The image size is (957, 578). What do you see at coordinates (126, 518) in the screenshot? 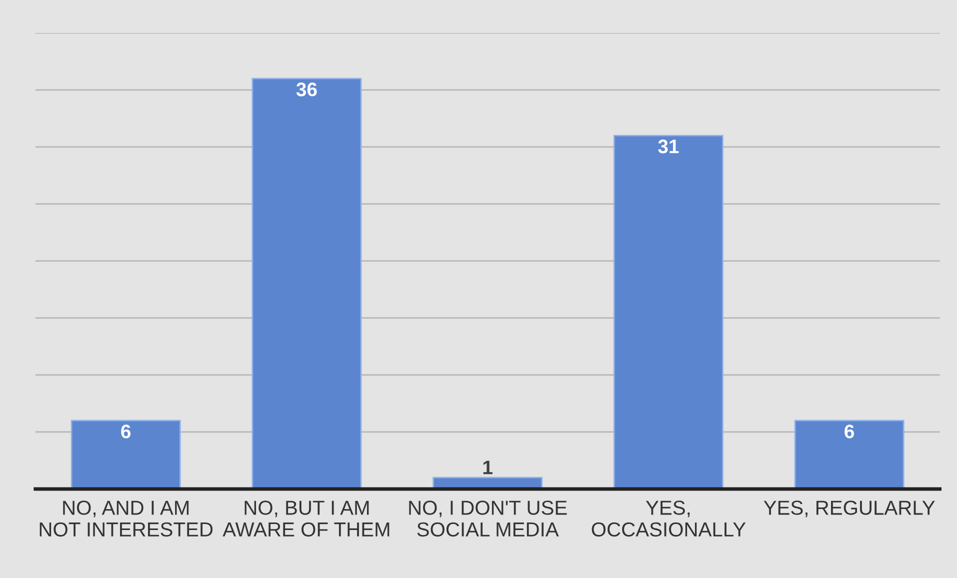
I see `x-tick-label: NO, AND I AM NOT INTERESTED` at bounding box center [126, 518].